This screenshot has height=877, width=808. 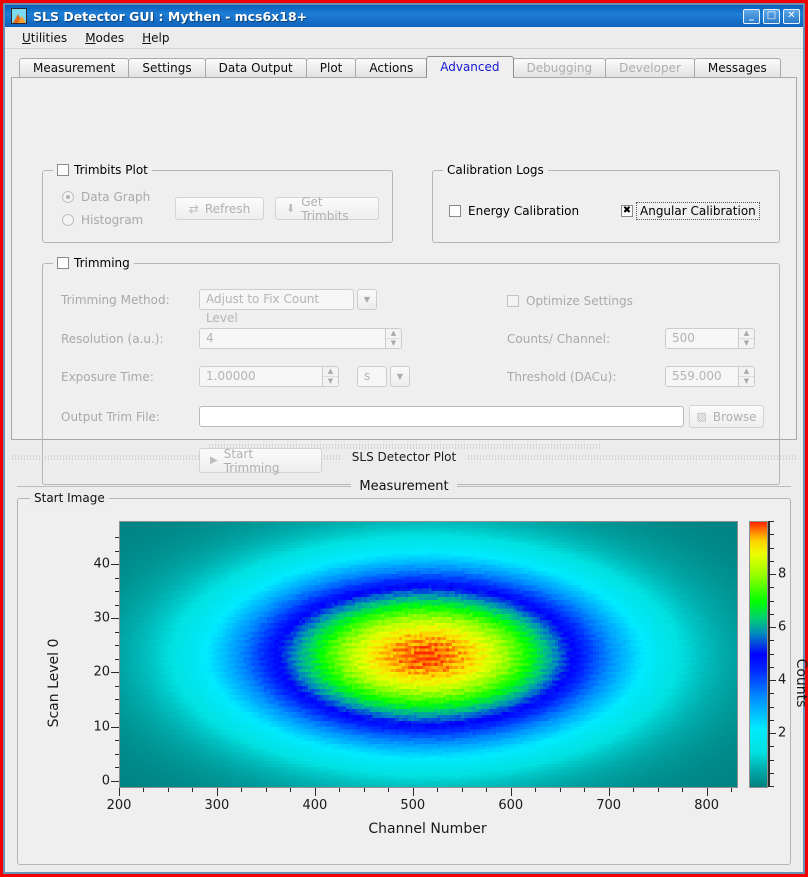 What do you see at coordinates (758, 654) in the screenshot?
I see `colorbar-frame` at bounding box center [758, 654].